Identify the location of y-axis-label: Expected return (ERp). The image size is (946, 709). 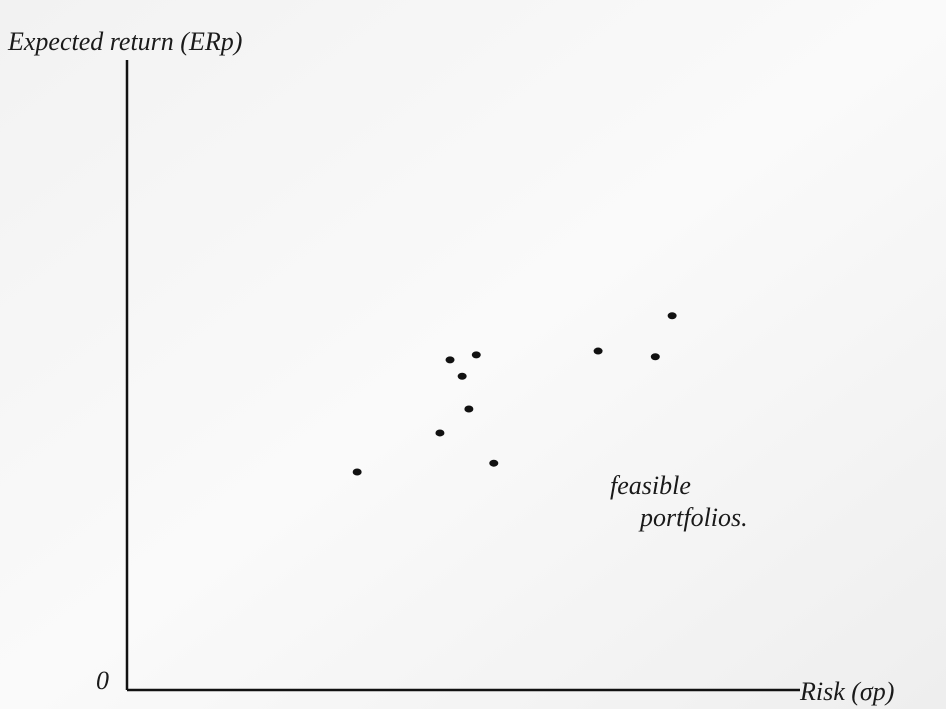
(124, 41).